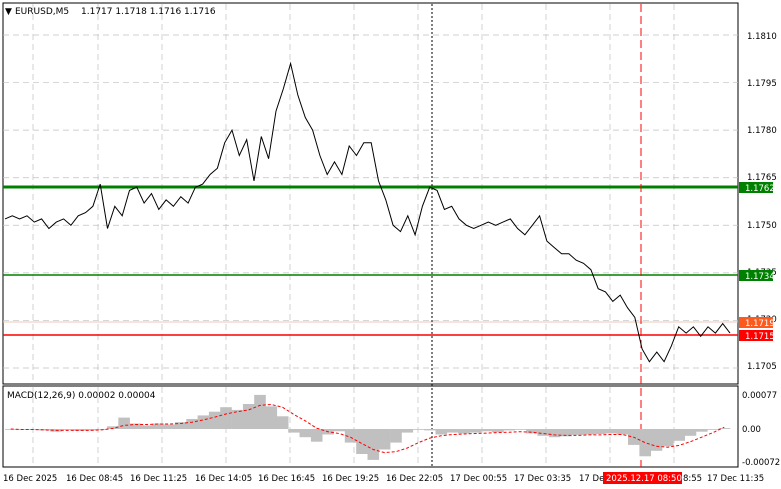 This screenshot has height=489, width=781. What do you see at coordinates (414, 479) in the screenshot?
I see `time-label: 16 Dec 22:05` at bounding box center [414, 479].